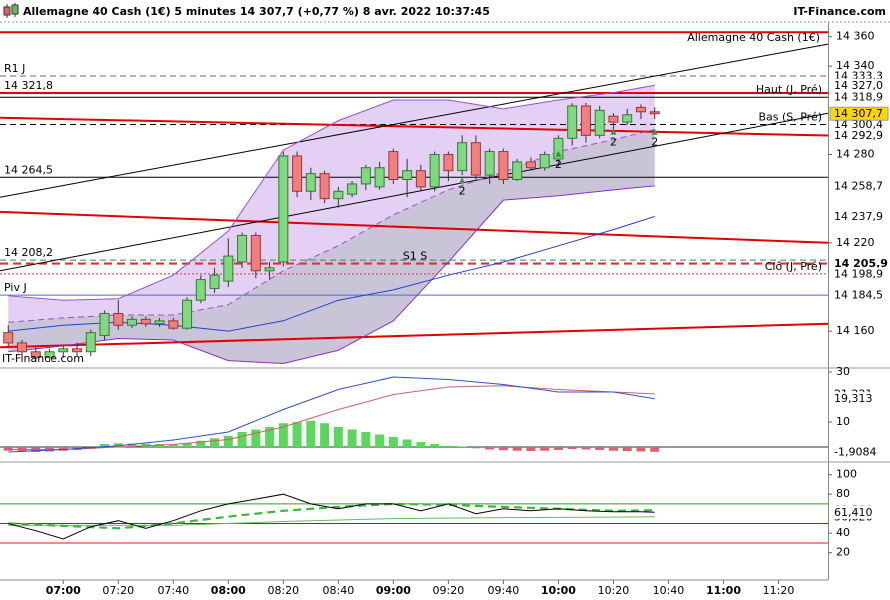  What do you see at coordinates (669, 590) in the screenshot?
I see `x-tick-label: 10:40` at bounding box center [669, 590].